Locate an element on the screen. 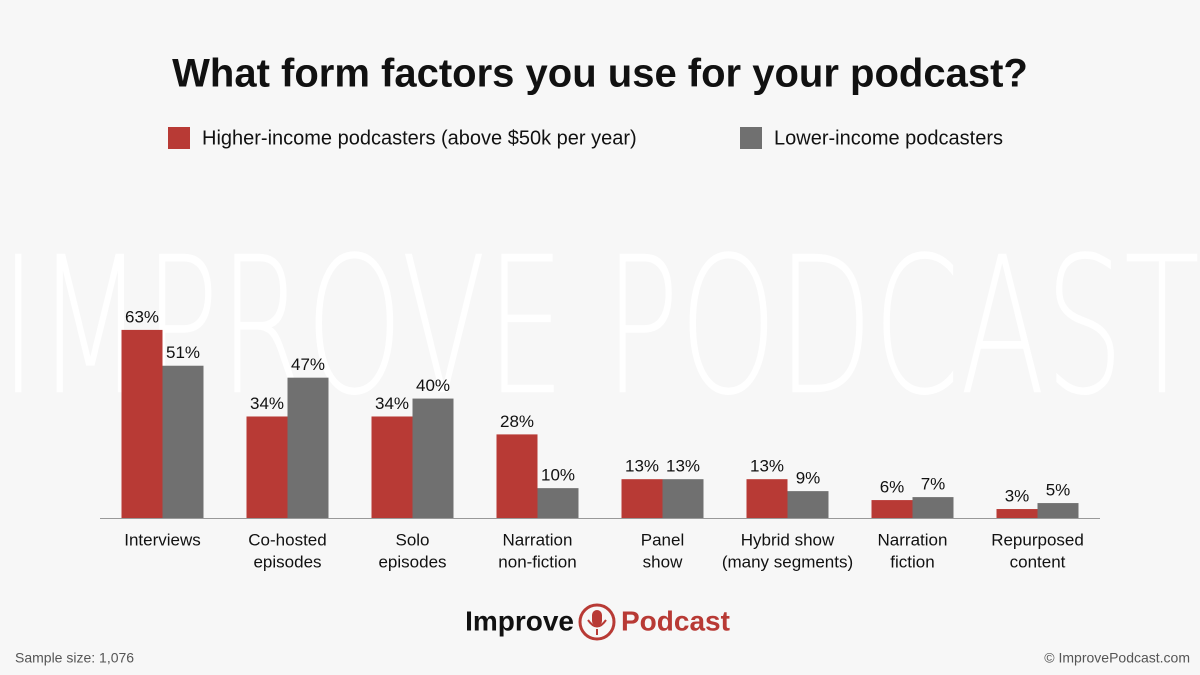 This screenshot has width=1200, height=675. x-tick-label: Panel is located at coordinates (662, 539).